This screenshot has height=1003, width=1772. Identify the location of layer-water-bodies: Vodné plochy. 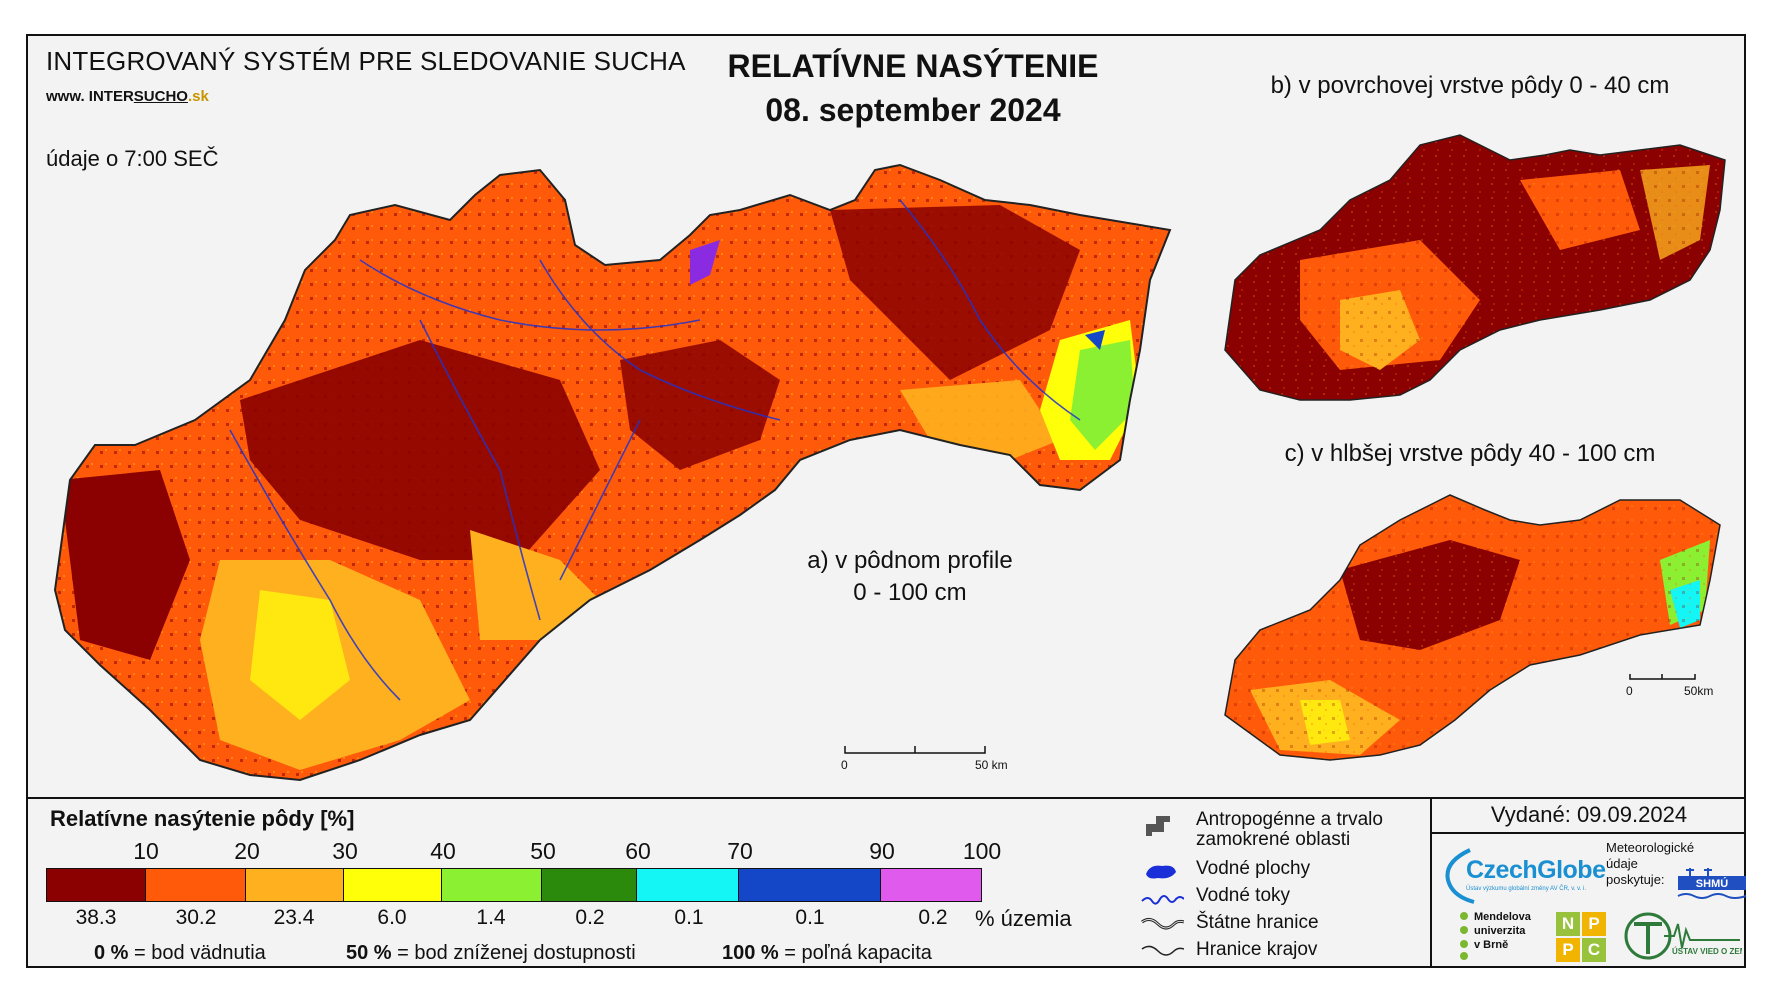
(1225, 871).